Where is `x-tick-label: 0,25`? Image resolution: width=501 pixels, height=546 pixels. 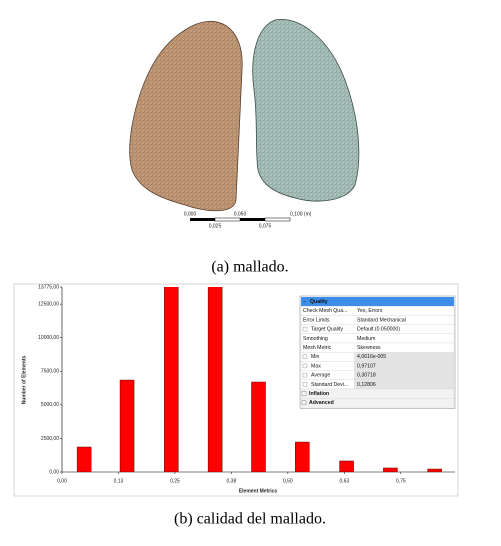
x-tick-label: 0,25 is located at coordinates (175, 481).